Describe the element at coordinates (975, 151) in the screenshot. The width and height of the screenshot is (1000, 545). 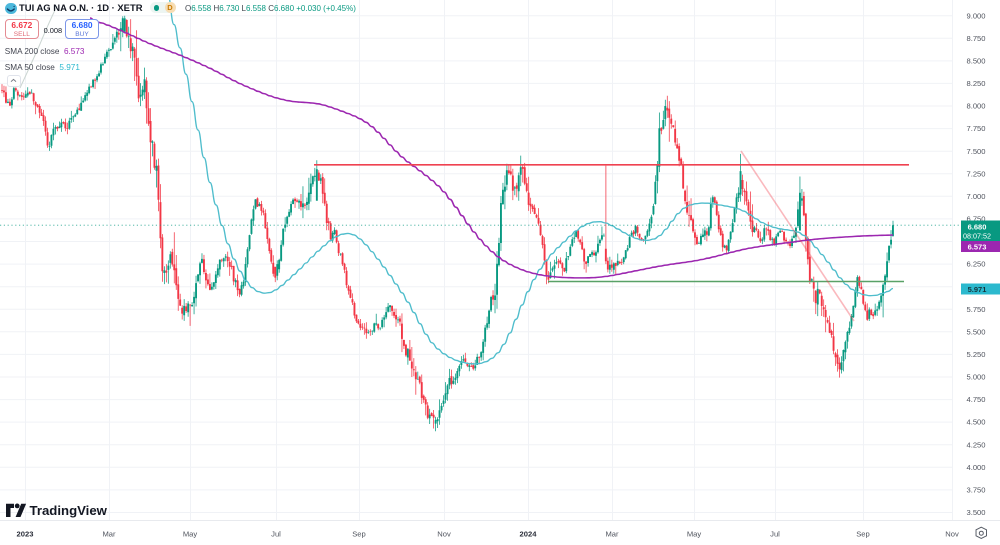
I see `svg-text: 7.500` at that location.